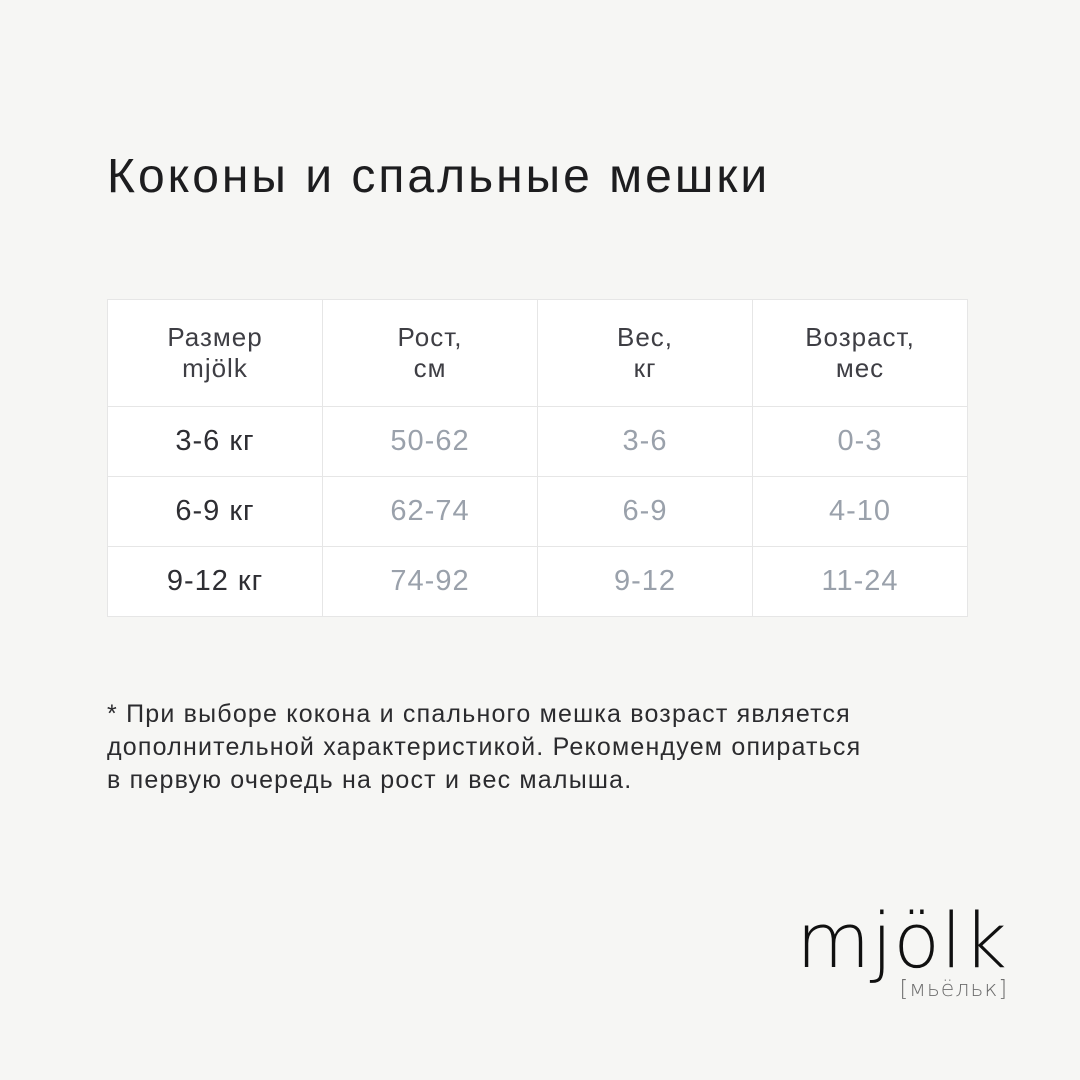 The image size is (1080, 1080). What do you see at coordinates (645, 441) in the screenshot?
I see `weight-cell: 3-6` at bounding box center [645, 441].